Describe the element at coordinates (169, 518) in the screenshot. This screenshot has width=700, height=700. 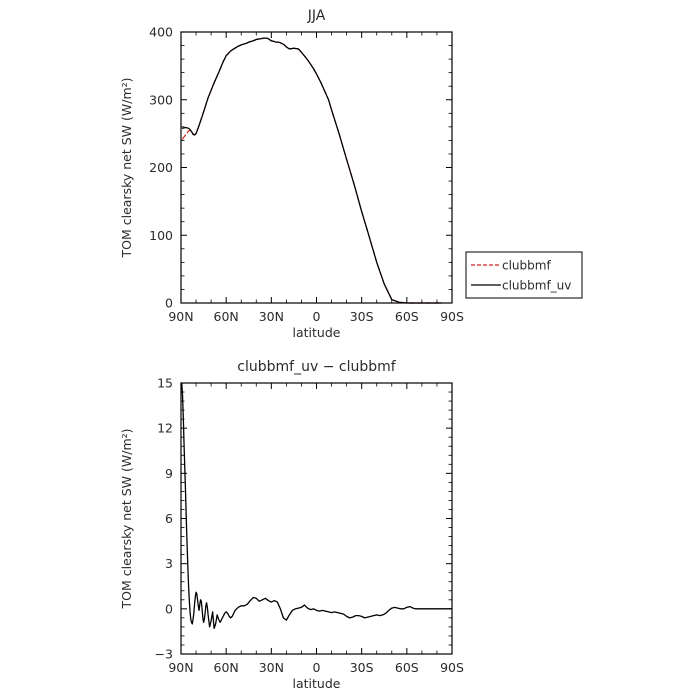
I see `y-tick-label: 6` at that location.